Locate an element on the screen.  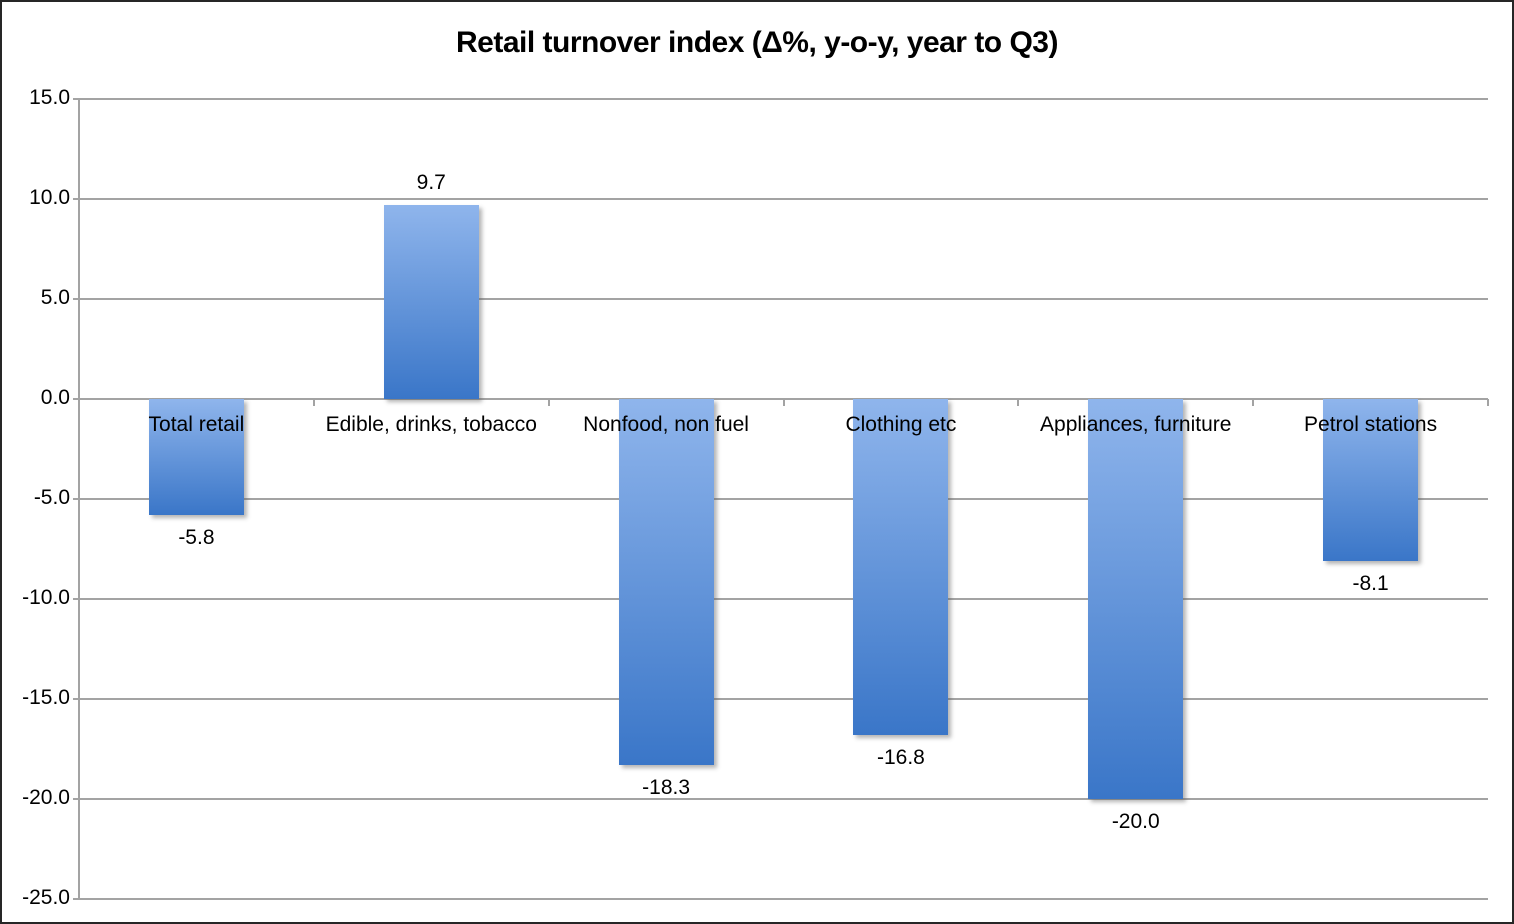
y-tick-label: 5.0 is located at coordinates (55, 298).